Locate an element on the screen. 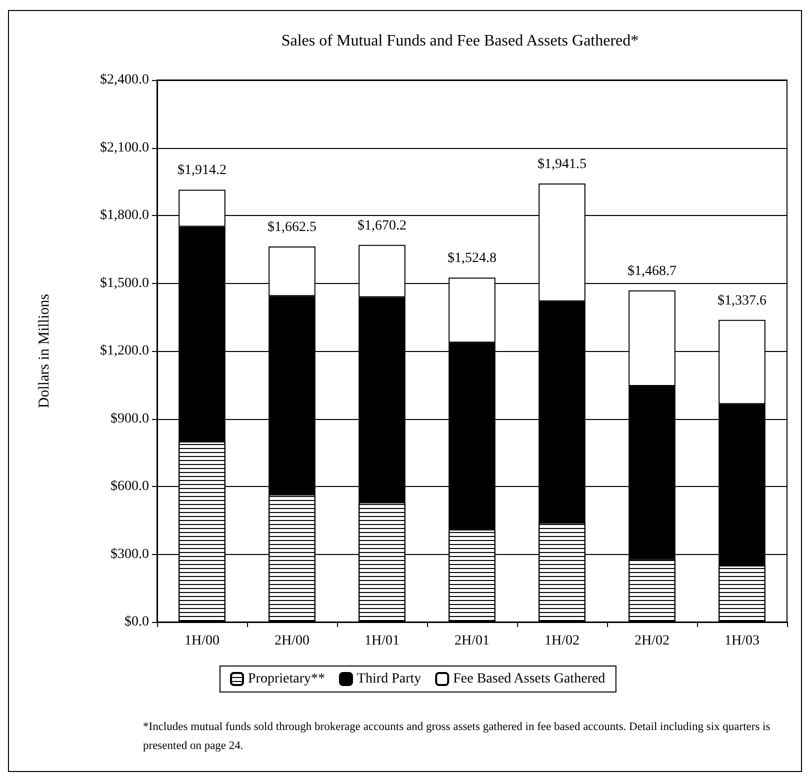  x-tick-label: 1H/01 is located at coordinates (382, 641).